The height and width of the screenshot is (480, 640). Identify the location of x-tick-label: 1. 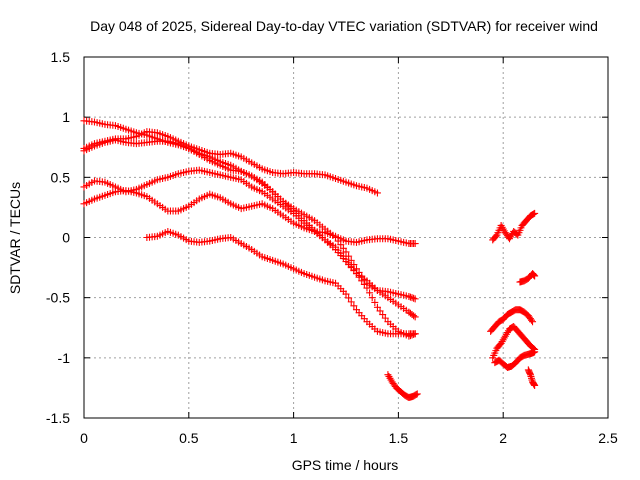
(294, 438).